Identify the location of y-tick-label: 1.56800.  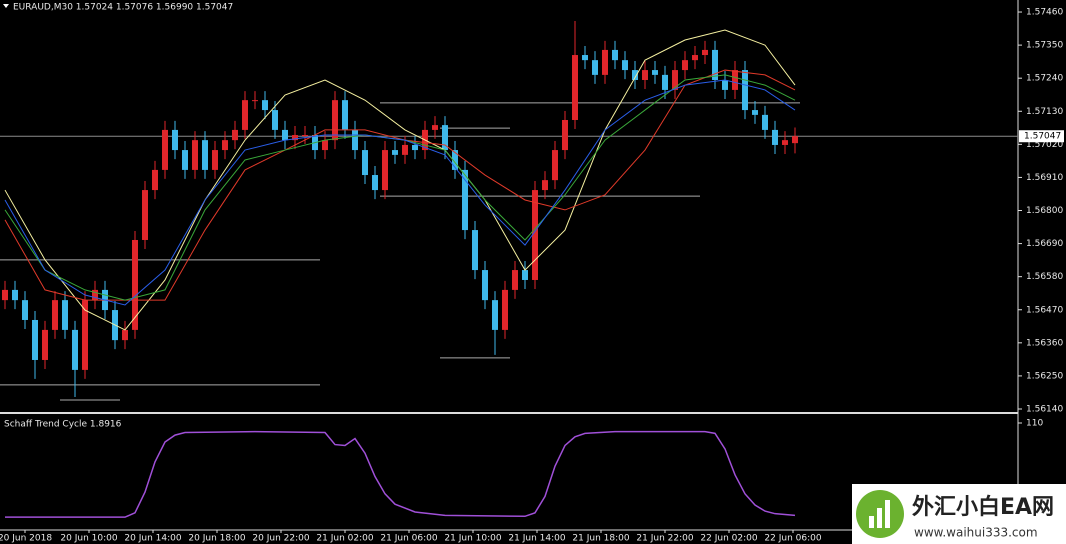
(1044, 211).